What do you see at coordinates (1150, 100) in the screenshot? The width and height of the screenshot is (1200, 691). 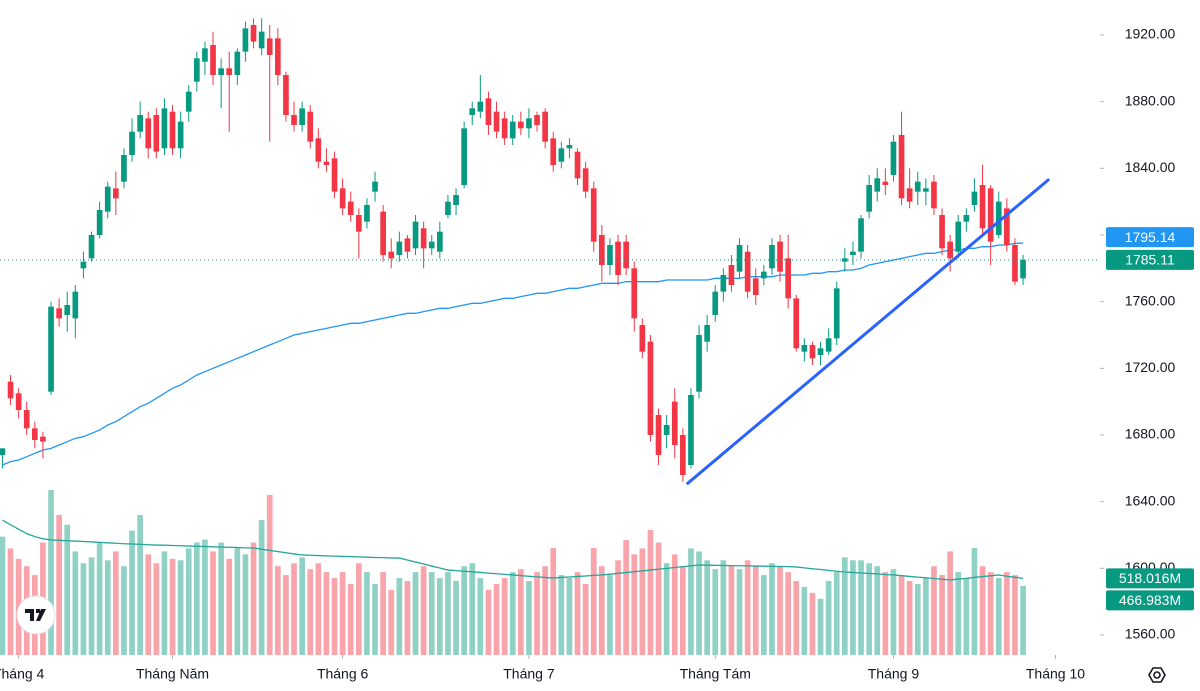 I see `y-tick-label: 1880.00` at bounding box center [1150, 100].